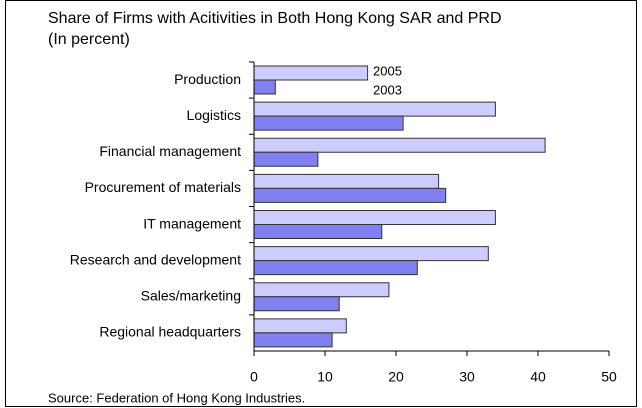 This screenshot has width=642, height=408. What do you see at coordinates (89, 39) in the screenshot?
I see `chart-subtitle: (In percent)` at bounding box center [89, 39].